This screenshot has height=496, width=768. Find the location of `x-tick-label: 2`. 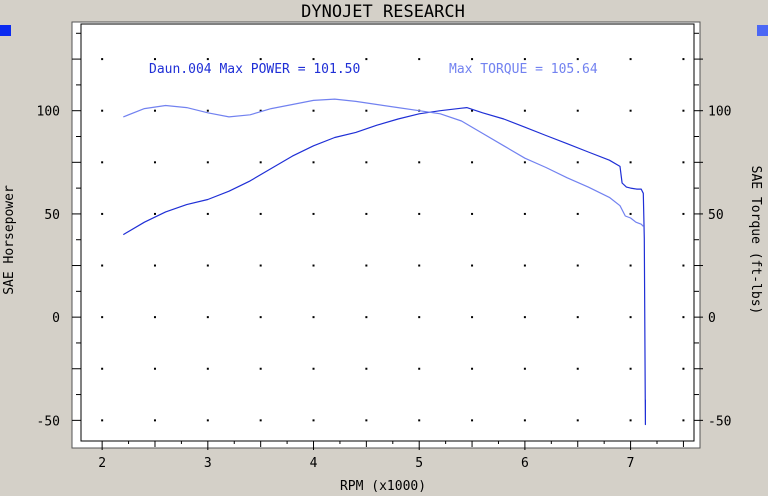

x-tick-label: 2 is located at coordinates (102, 463).